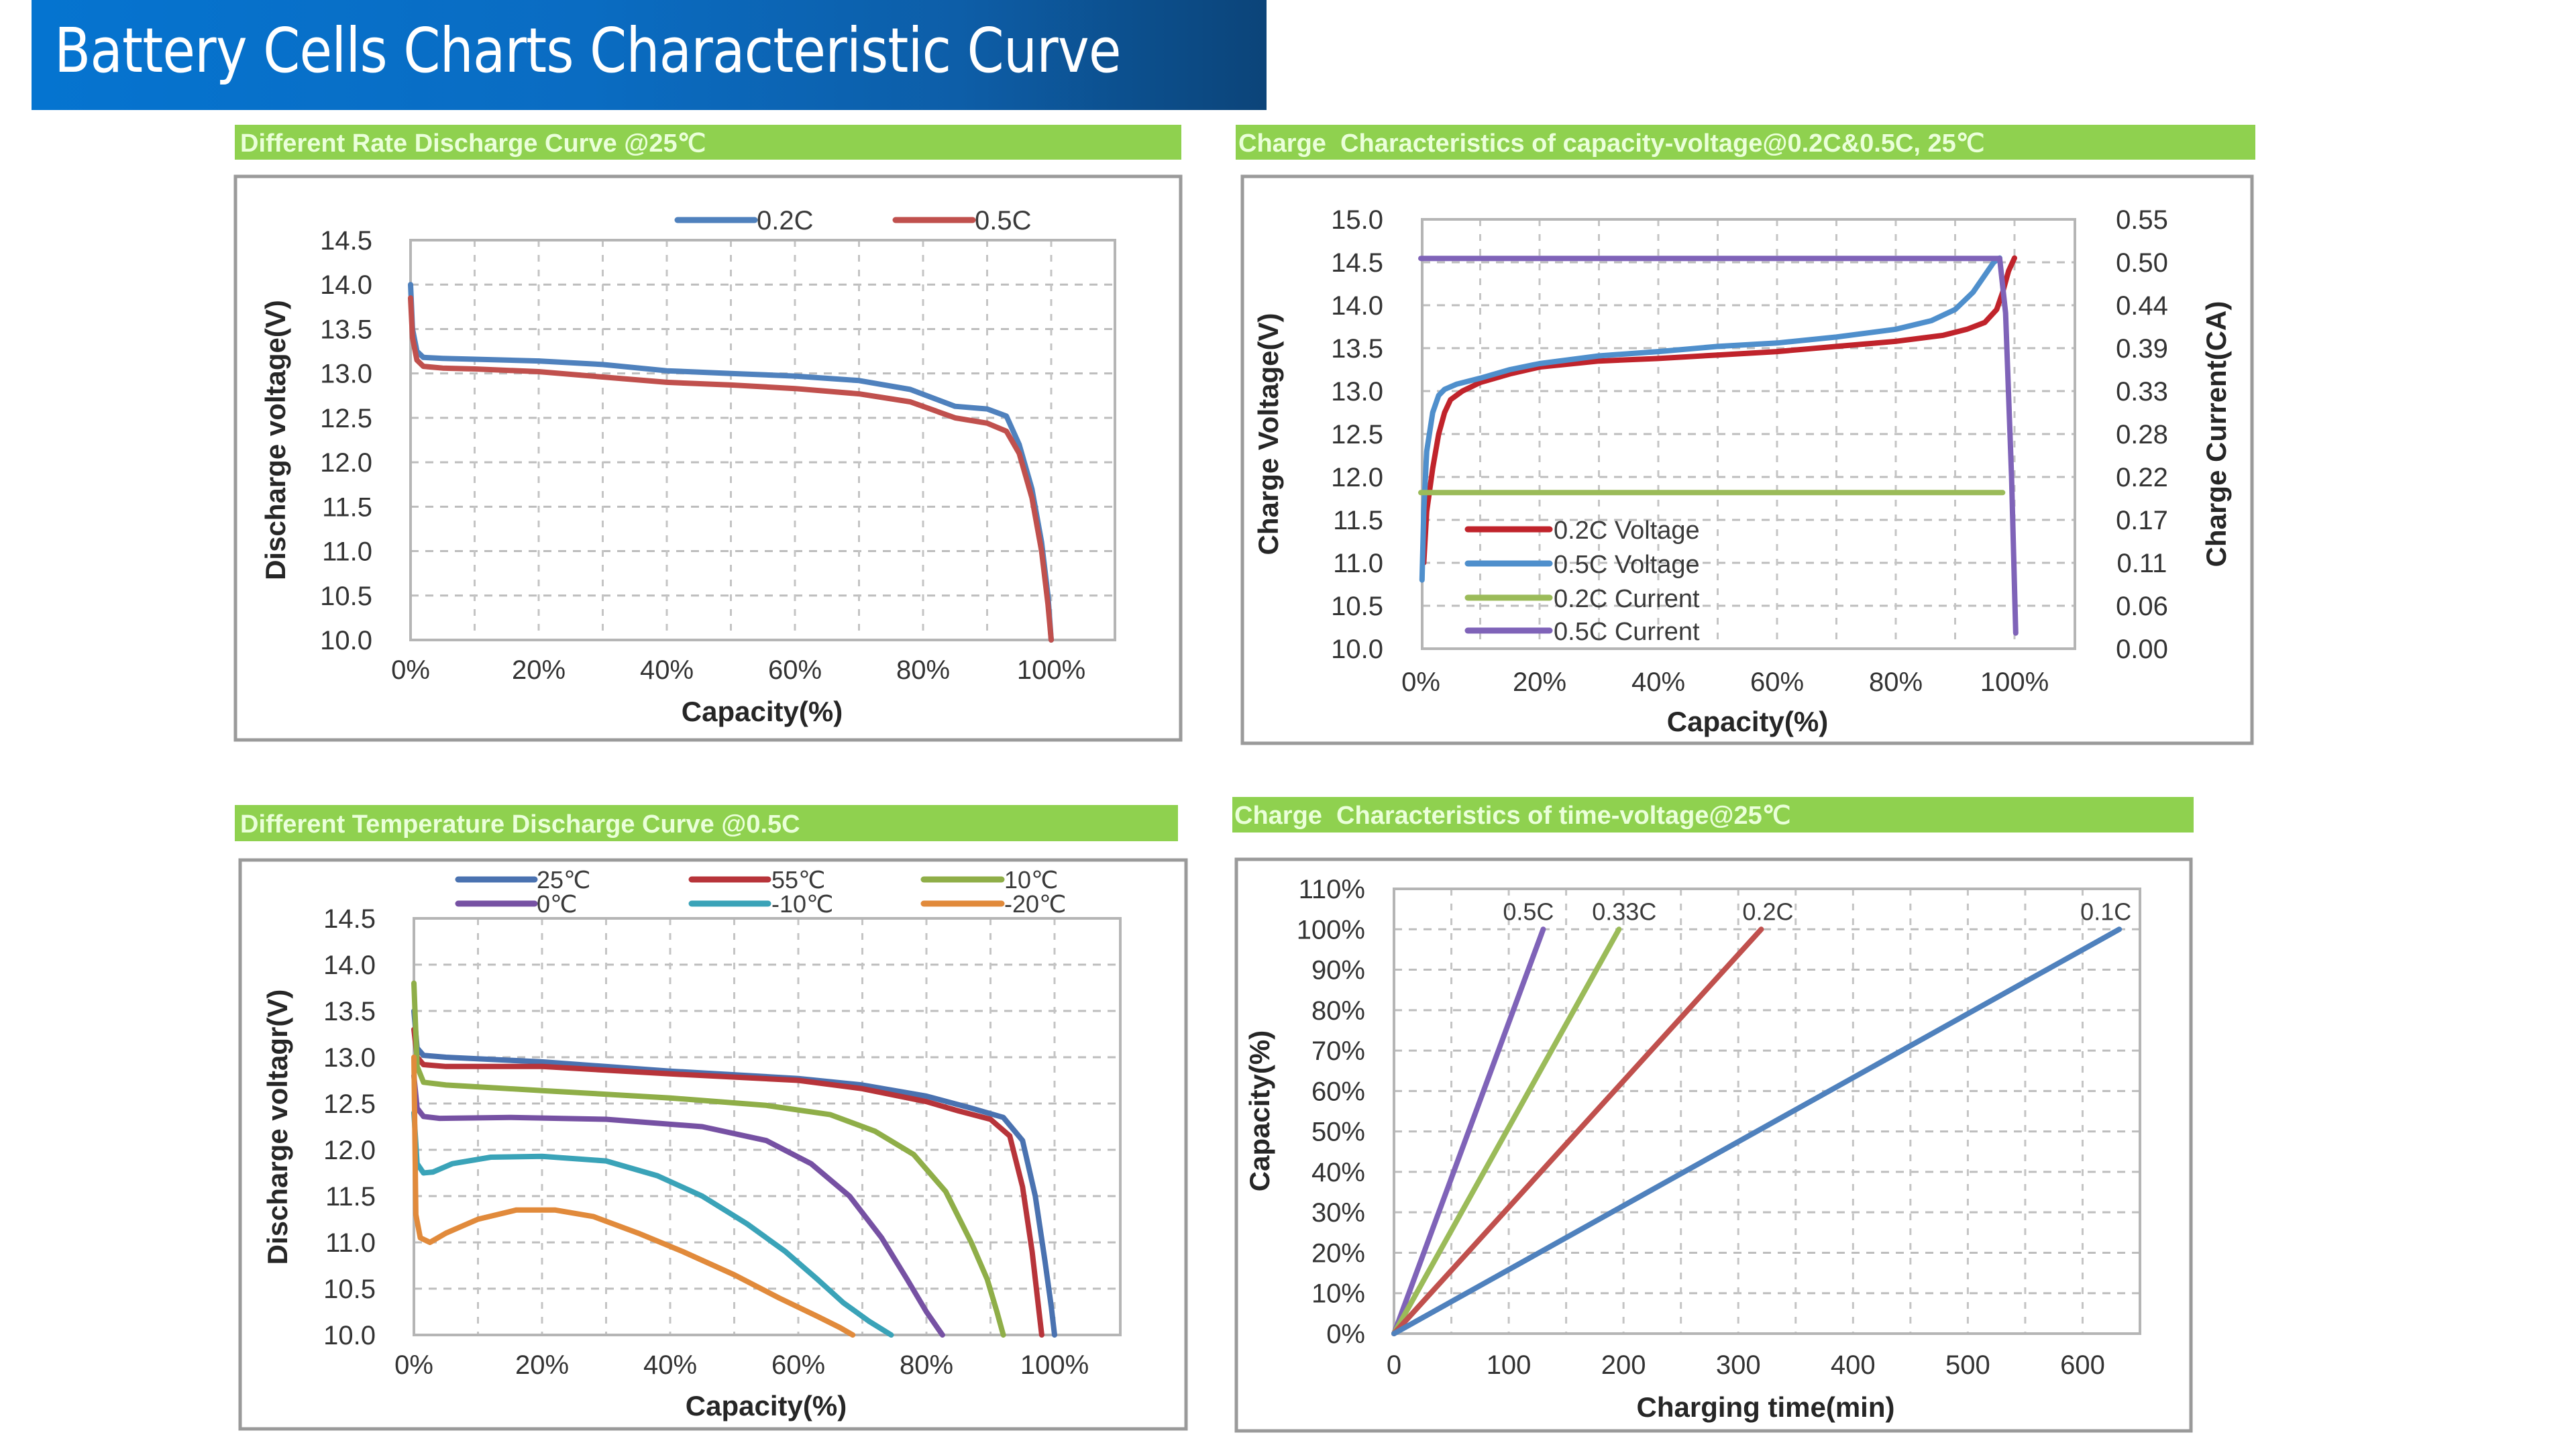 The width and height of the screenshot is (2576, 1449). What do you see at coordinates (2082, 1365) in the screenshot?
I see `x-tick-label: 600` at bounding box center [2082, 1365].